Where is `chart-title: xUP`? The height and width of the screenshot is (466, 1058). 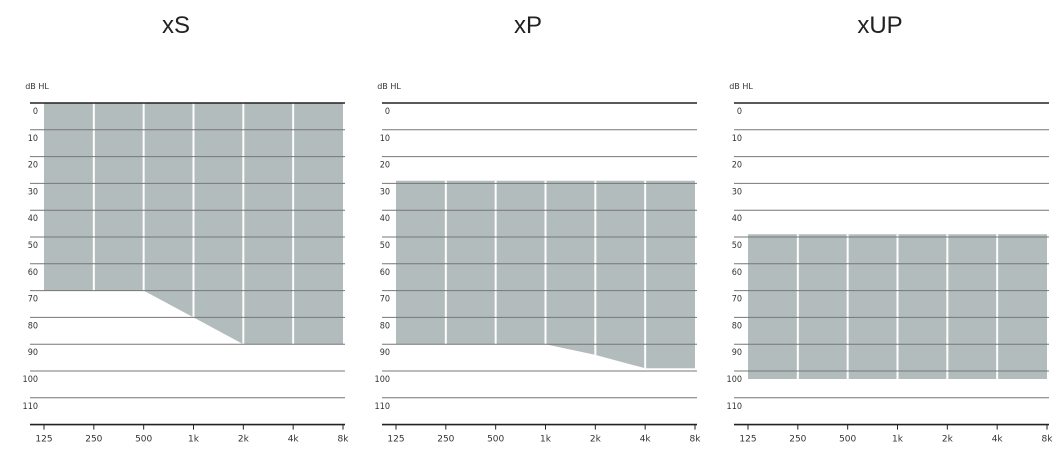
chart-title: xUP is located at coordinates (880, 25).